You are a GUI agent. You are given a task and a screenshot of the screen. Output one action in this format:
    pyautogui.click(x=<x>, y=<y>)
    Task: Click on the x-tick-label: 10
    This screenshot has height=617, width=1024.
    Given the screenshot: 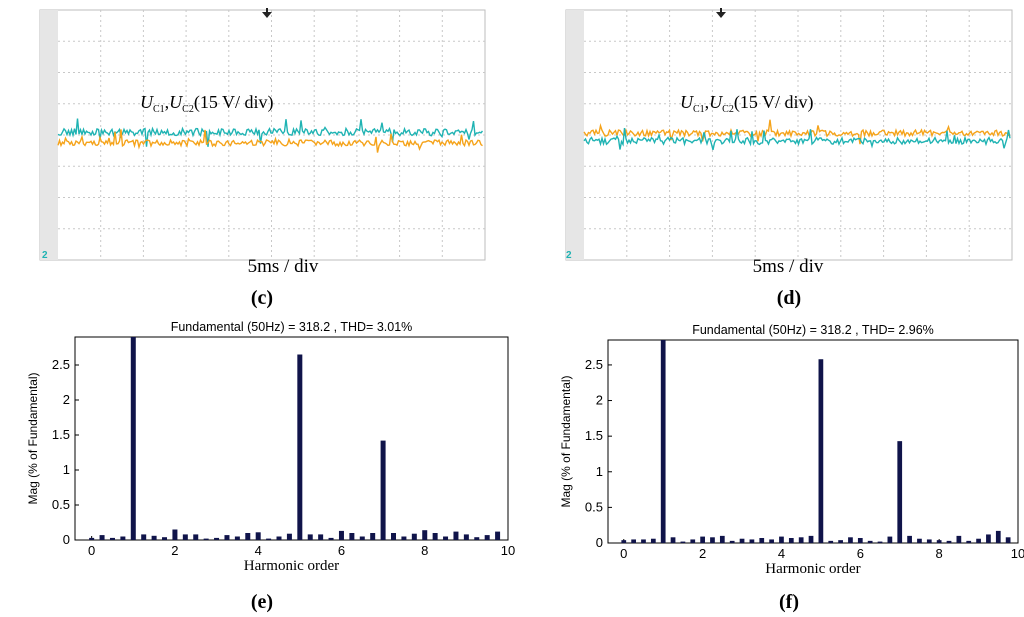 What is the action you would take?
    pyautogui.click(x=508, y=550)
    